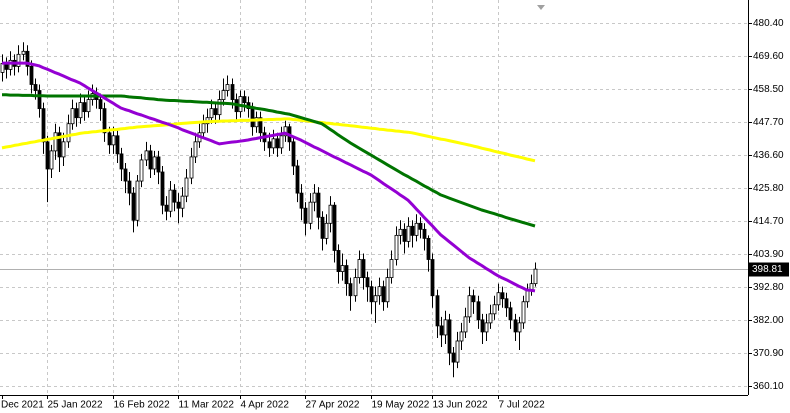 This screenshot has height=413, width=790. Describe the element at coordinates (768, 188) in the screenshot. I see `y-tick-label: 425.80` at that location.